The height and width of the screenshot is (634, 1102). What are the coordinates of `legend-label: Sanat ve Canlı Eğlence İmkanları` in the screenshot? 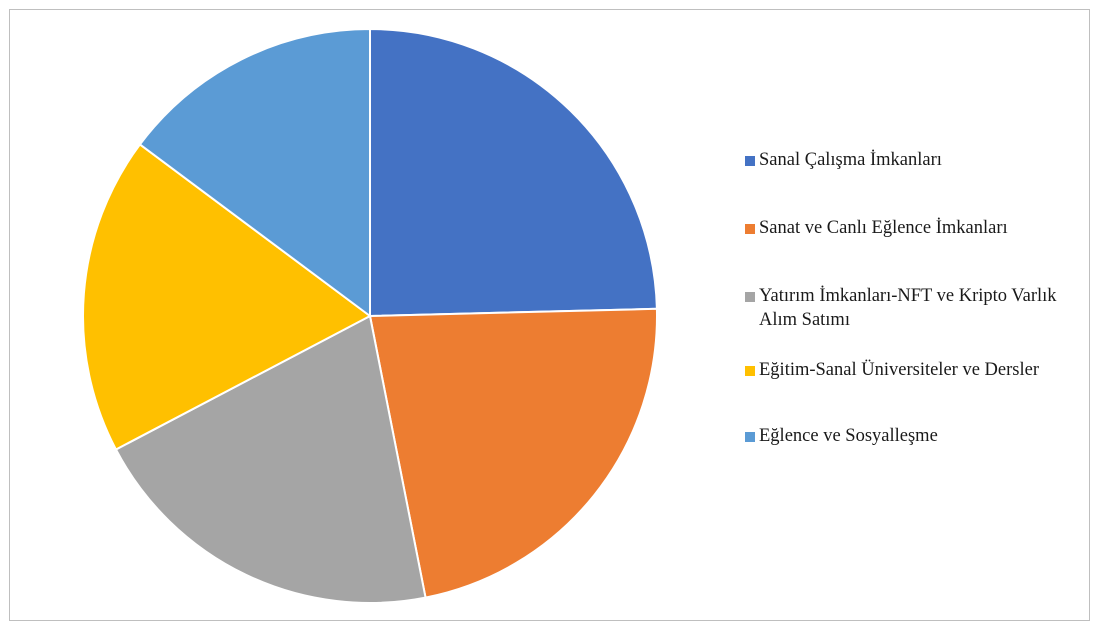 It's located at (883, 228).